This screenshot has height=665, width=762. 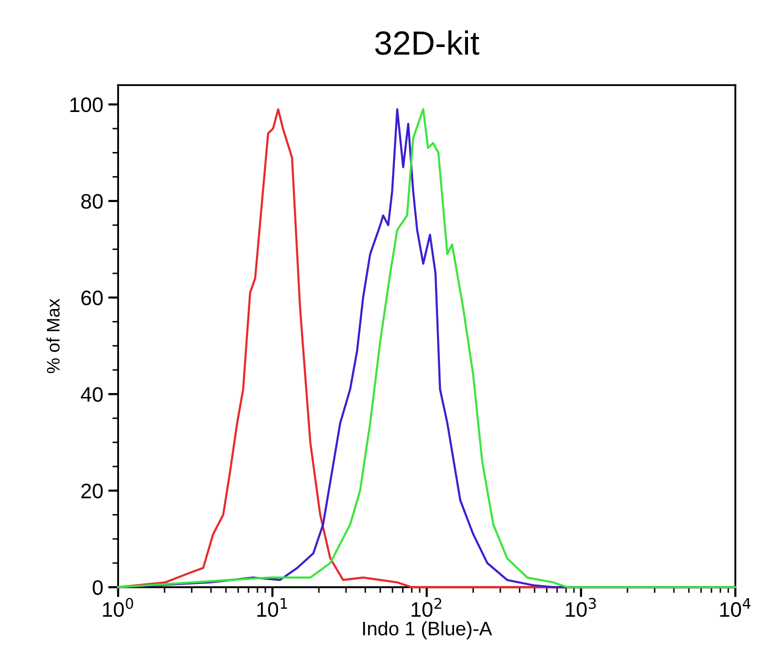 What do you see at coordinates (427, 607) in the screenshot?
I see `x-tick-label: 10$^{2}$` at bounding box center [427, 607].